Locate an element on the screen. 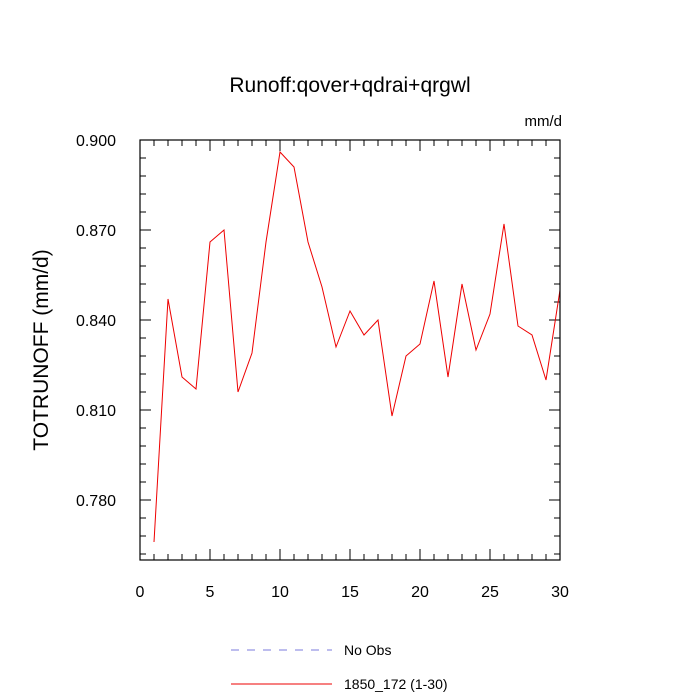 This screenshot has height=700, width=700. x-tick-label: 0 is located at coordinates (140, 592).